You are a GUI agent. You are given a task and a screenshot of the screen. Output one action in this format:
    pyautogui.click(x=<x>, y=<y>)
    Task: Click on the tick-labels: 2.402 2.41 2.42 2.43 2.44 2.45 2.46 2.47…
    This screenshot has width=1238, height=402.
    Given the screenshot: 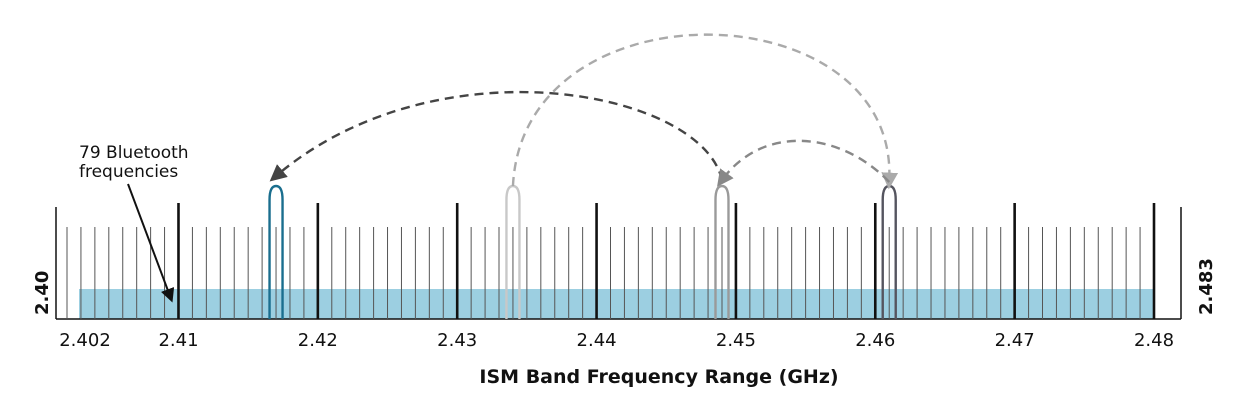 What is the action you would take?
    pyautogui.click(x=616, y=340)
    